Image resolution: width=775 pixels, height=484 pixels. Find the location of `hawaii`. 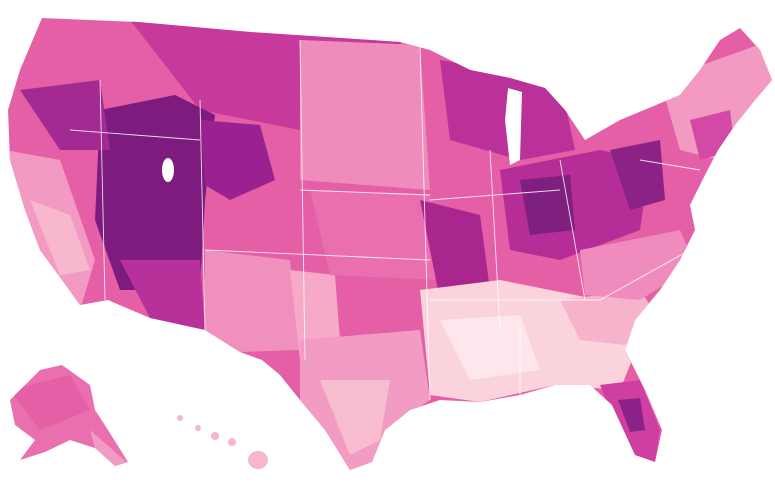

hawaii is located at coordinates (222, 442).